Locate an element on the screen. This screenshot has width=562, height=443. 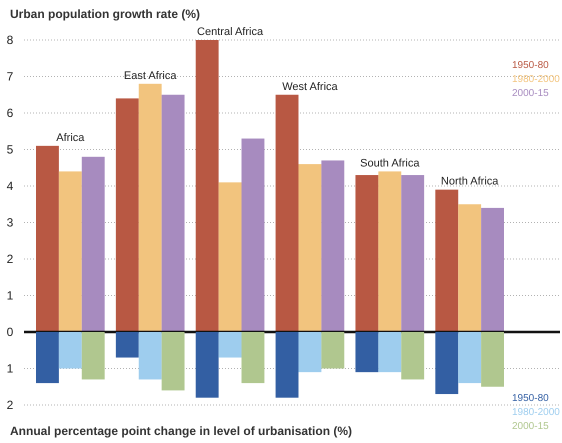
x-tick-label: Central Africa is located at coordinates (230, 32).